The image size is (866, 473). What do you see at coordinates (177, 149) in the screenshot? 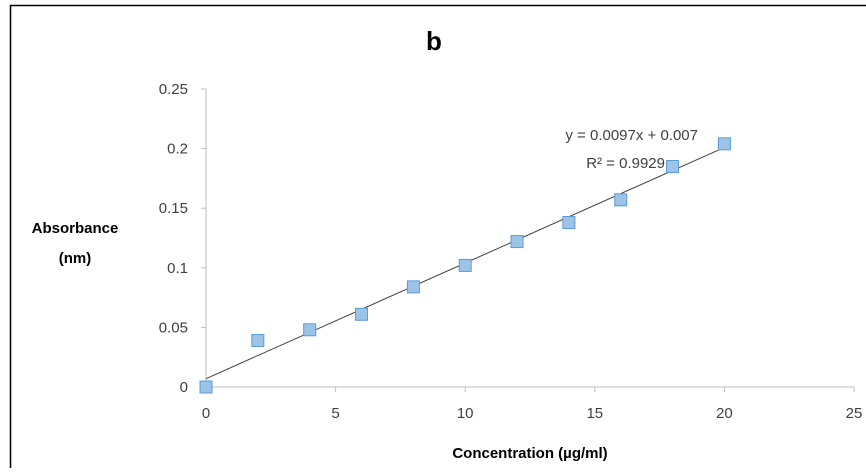
I see `y-tick-label: 0.2` at bounding box center [177, 149].